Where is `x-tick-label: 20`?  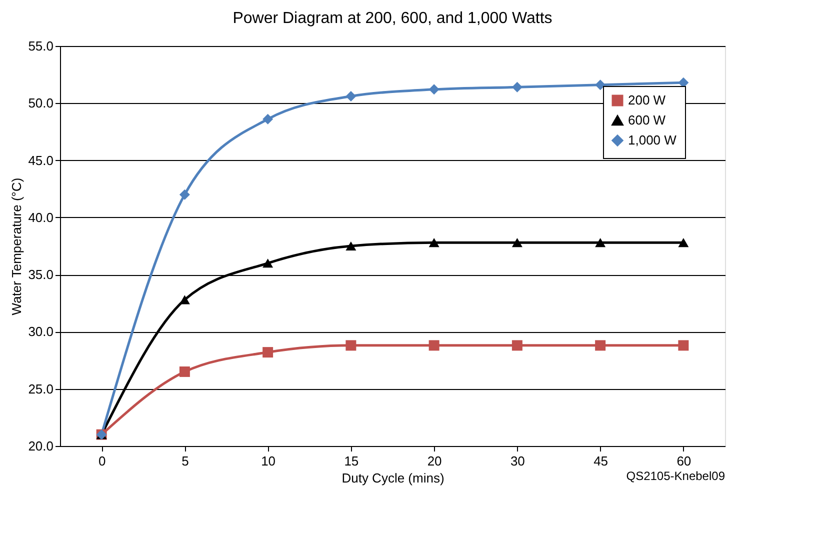
x-tick-label: 20 is located at coordinates (434, 461).